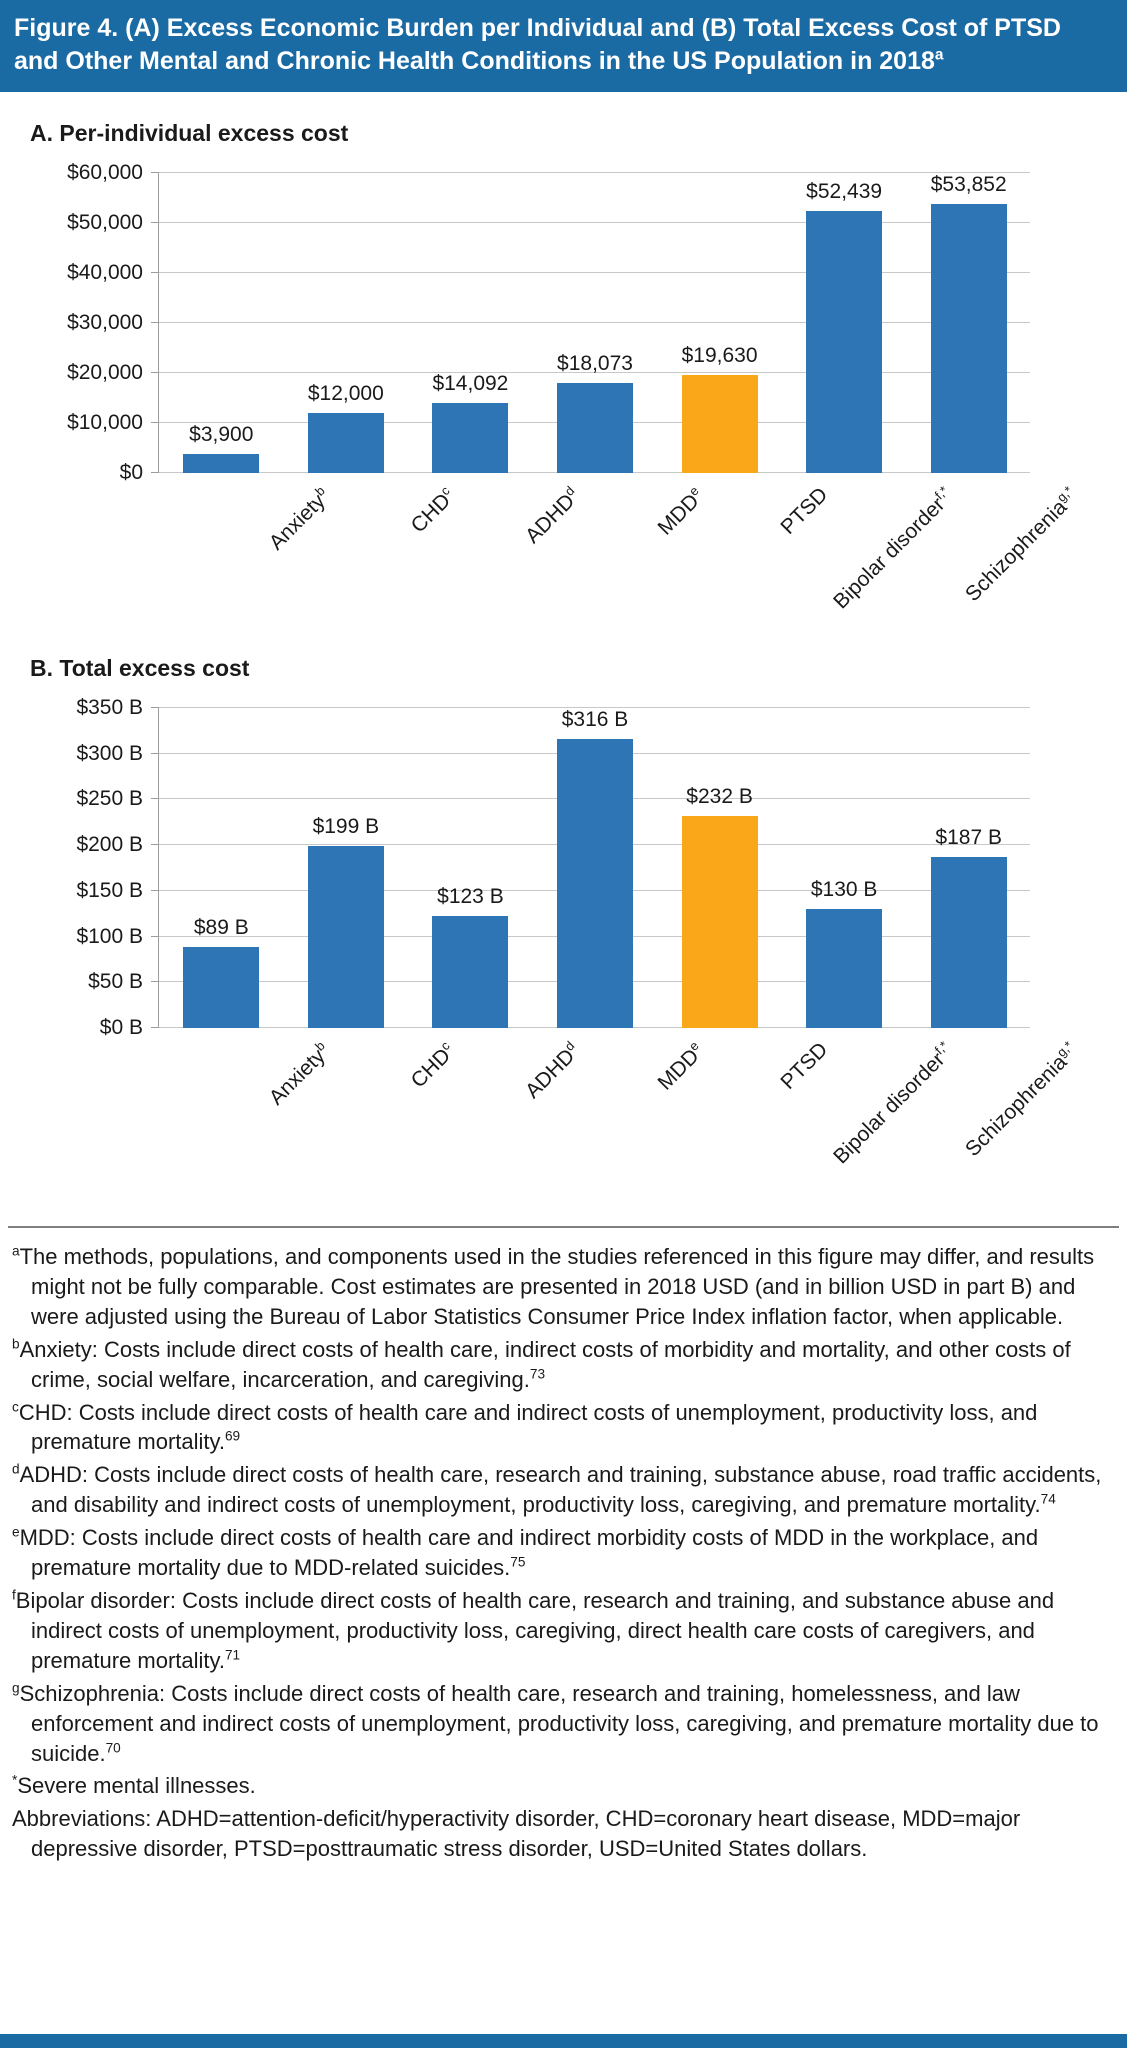  What do you see at coordinates (131, 472) in the screenshot?
I see `y-axis-label: $0` at bounding box center [131, 472].